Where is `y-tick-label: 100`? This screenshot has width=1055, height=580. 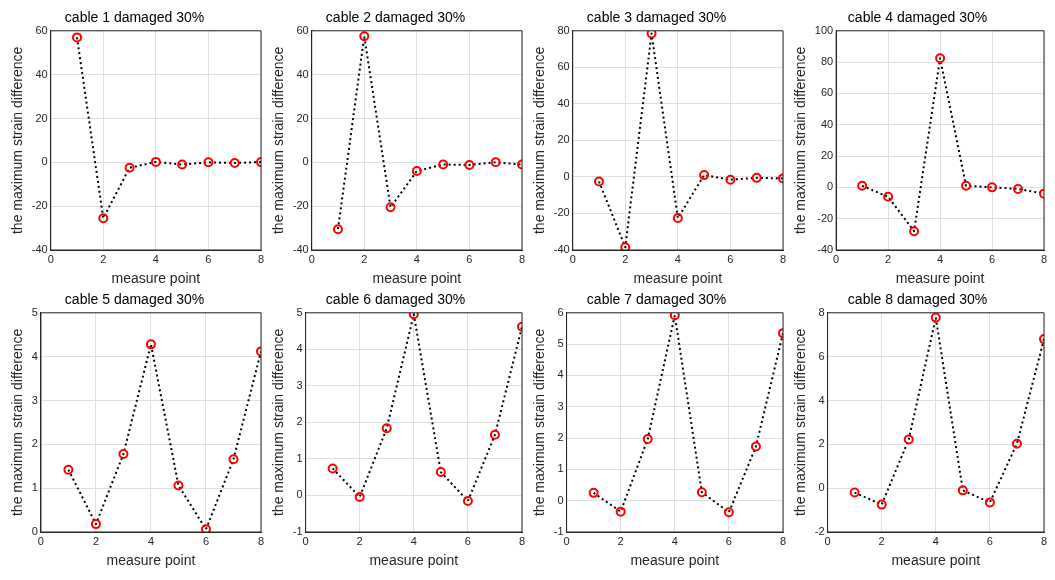 y-tick-label: 100 is located at coordinates (824, 29).